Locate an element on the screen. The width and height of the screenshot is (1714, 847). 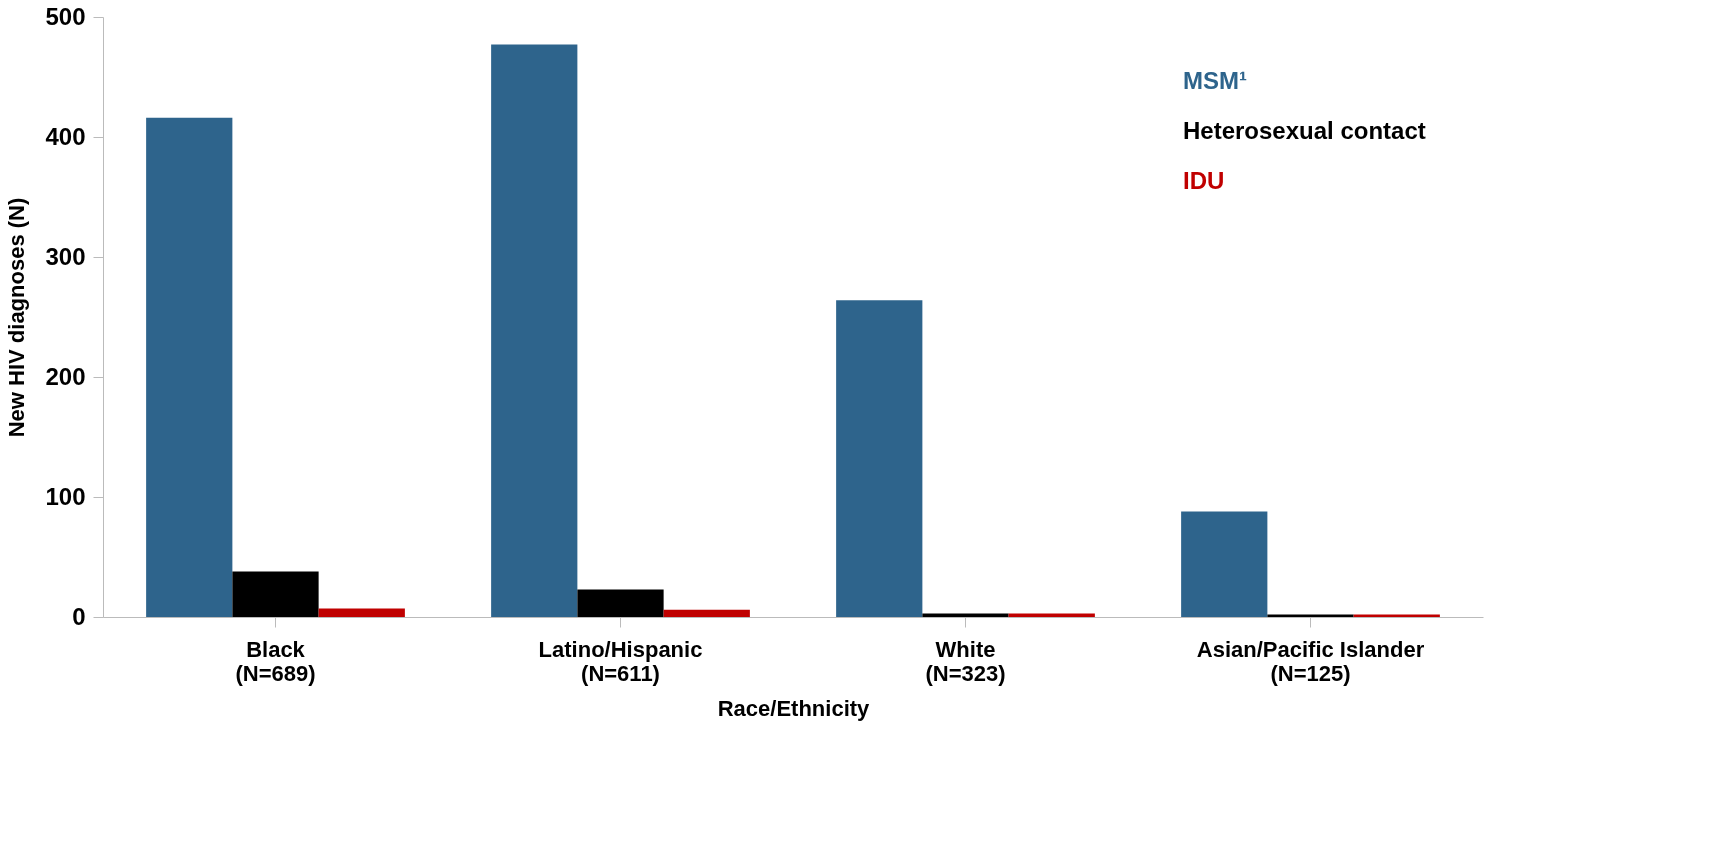
text: IDU is located at coordinates (1204, 180).